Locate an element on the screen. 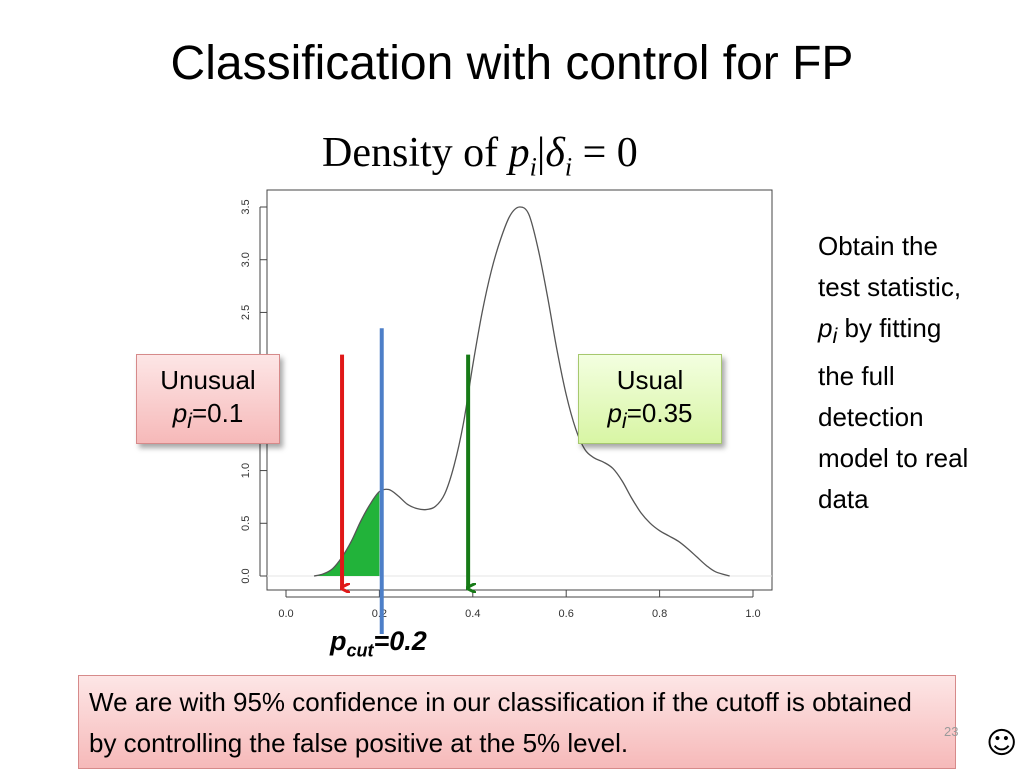 The image size is (1024, 769). usual-p-value: =0.35 is located at coordinates (659, 413).